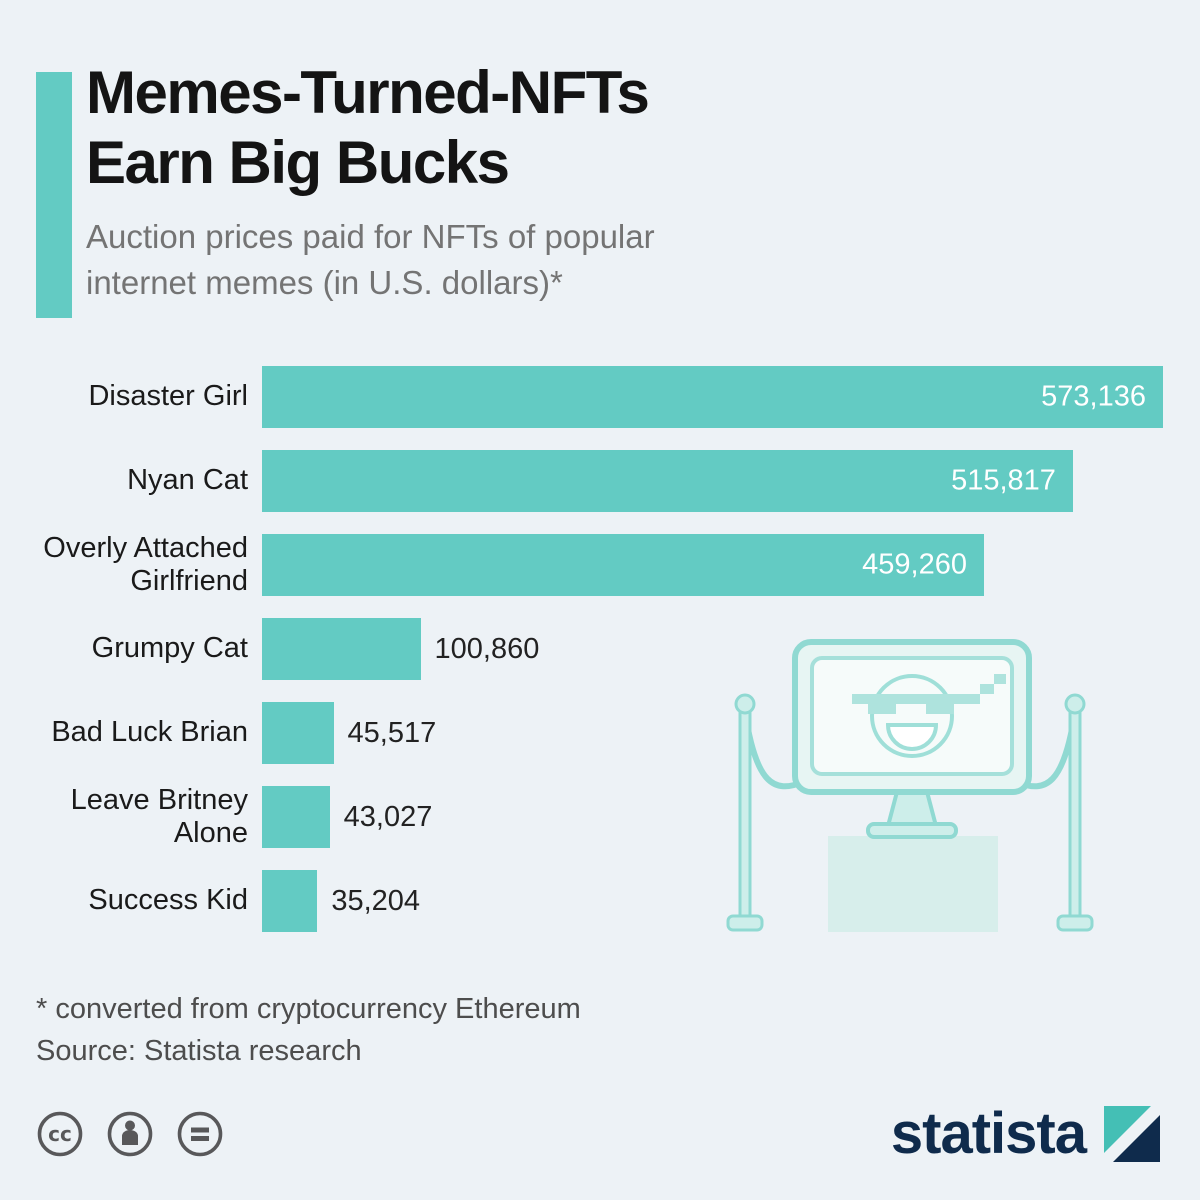 This screenshot has height=1200, width=1200. Describe the element at coordinates (149, 732) in the screenshot. I see `bar-category-label: Bad Luck Brian` at that location.